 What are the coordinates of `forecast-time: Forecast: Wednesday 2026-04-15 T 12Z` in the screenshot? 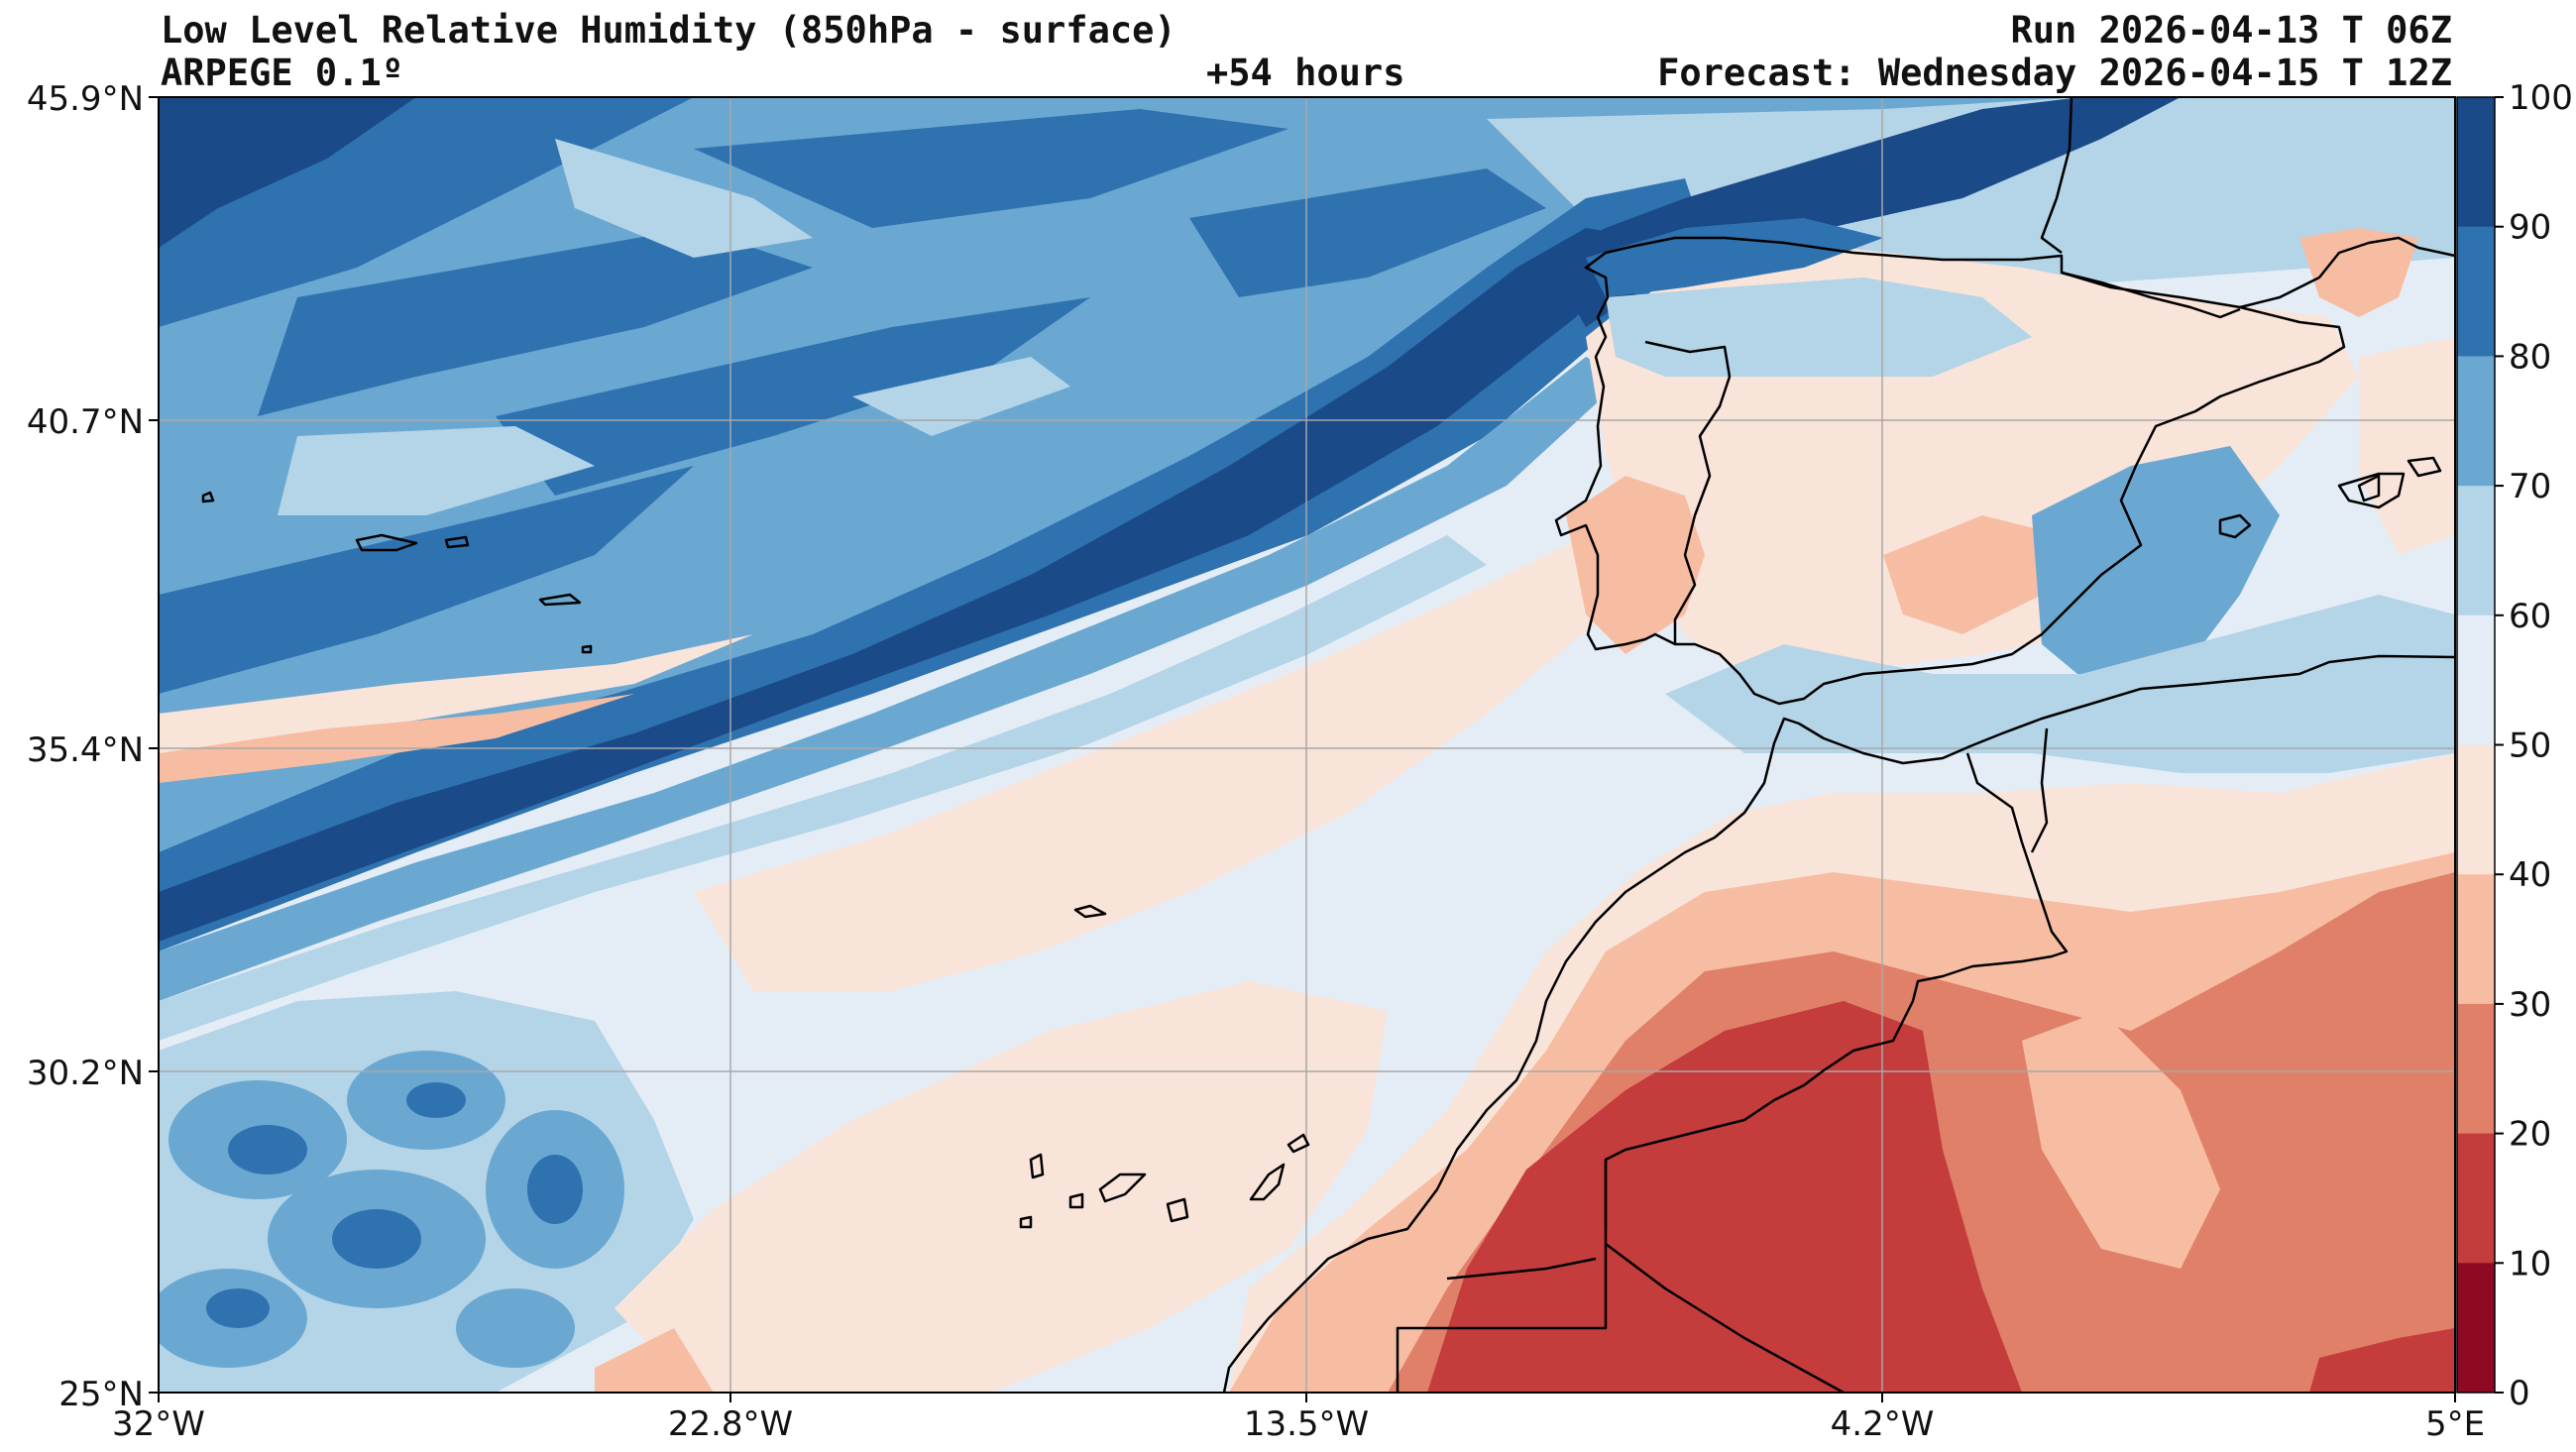 It's located at (2054, 73).